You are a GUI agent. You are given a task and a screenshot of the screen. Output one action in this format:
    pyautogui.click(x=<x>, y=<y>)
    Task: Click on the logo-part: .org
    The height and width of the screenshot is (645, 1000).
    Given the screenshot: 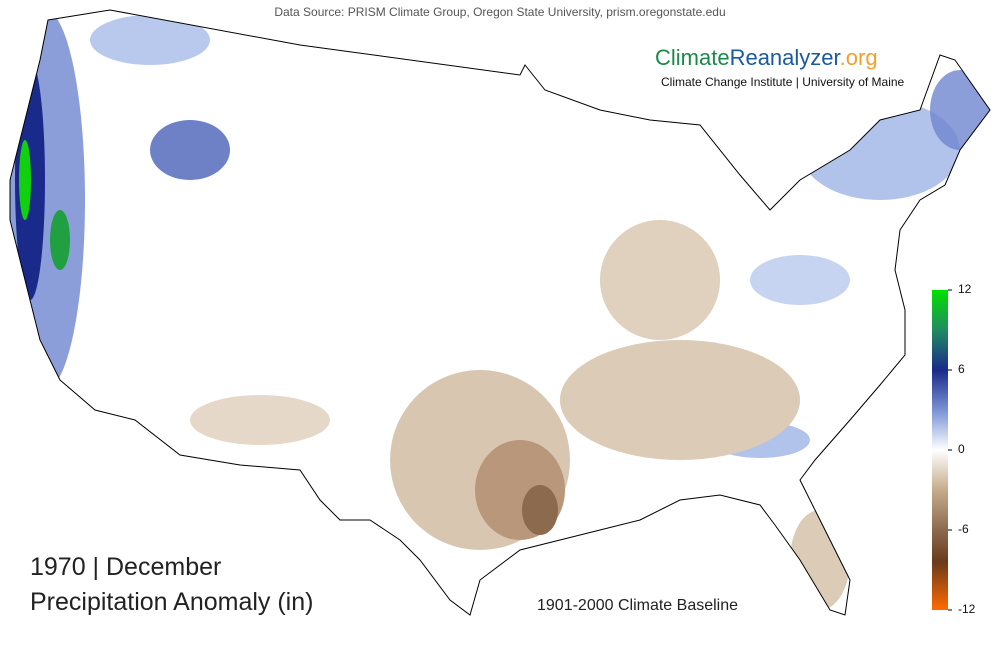 What is the action you would take?
    pyautogui.click(x=859, y=57)
    